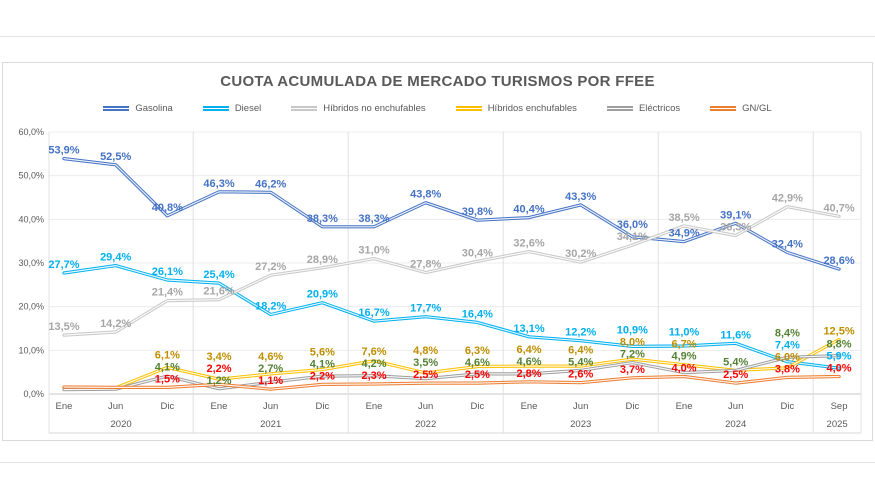  What do you see at coordinates (270, 184) in the screenshot?
I see `data-label: 46,2%` at bounding box center [270, 184].